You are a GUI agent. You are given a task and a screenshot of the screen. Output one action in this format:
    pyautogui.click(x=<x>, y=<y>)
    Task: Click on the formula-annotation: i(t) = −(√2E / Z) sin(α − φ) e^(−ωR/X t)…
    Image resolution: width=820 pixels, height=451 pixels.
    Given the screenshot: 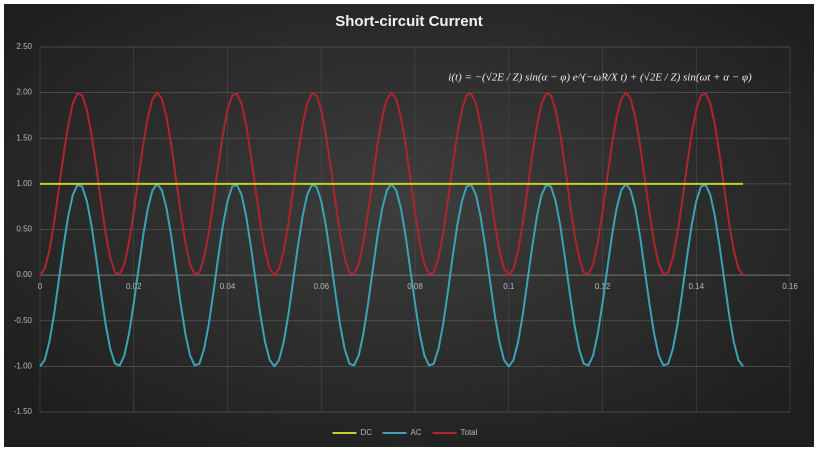 What is the action you would take?
    pyautogui.click(x=600, y=78)
    